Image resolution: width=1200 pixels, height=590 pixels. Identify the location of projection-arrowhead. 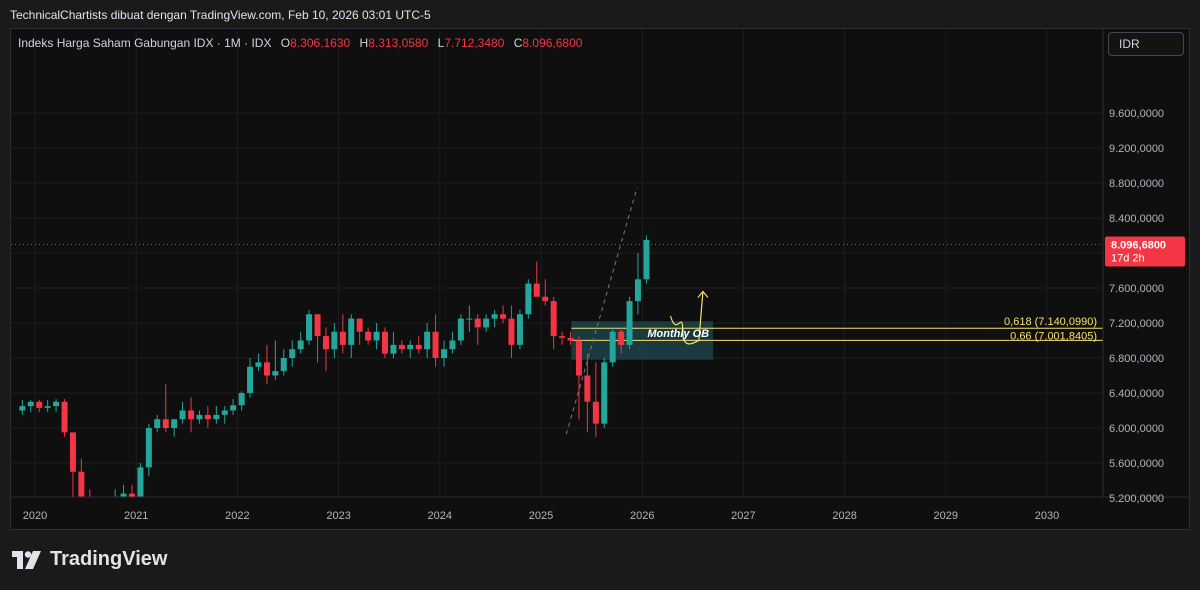
(703, 294).